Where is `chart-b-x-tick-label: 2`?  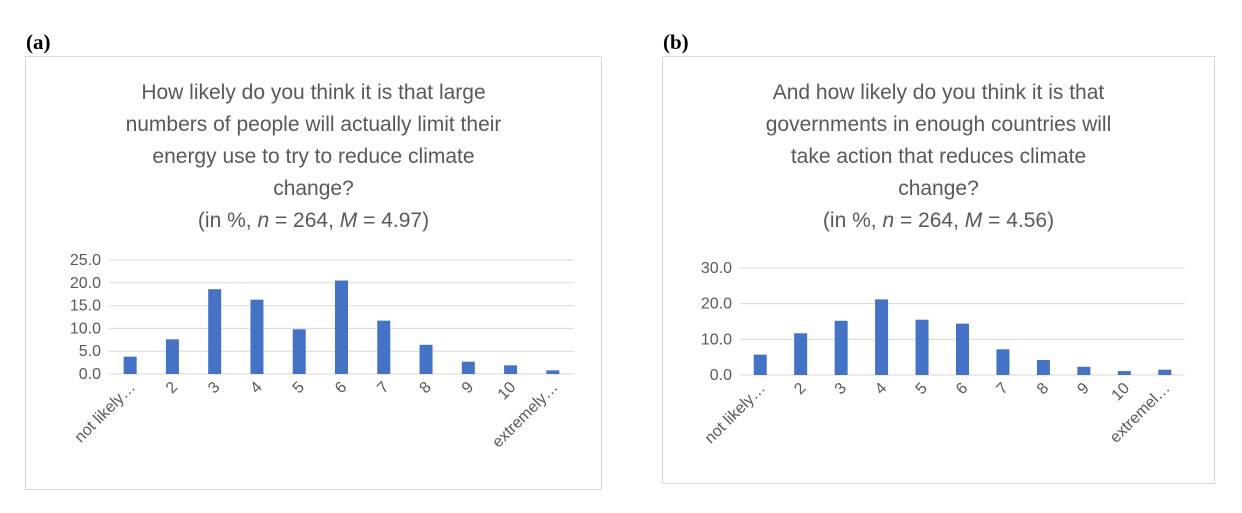 chart-b-x-tick-label: 2 is located at coordinates (800, 389).